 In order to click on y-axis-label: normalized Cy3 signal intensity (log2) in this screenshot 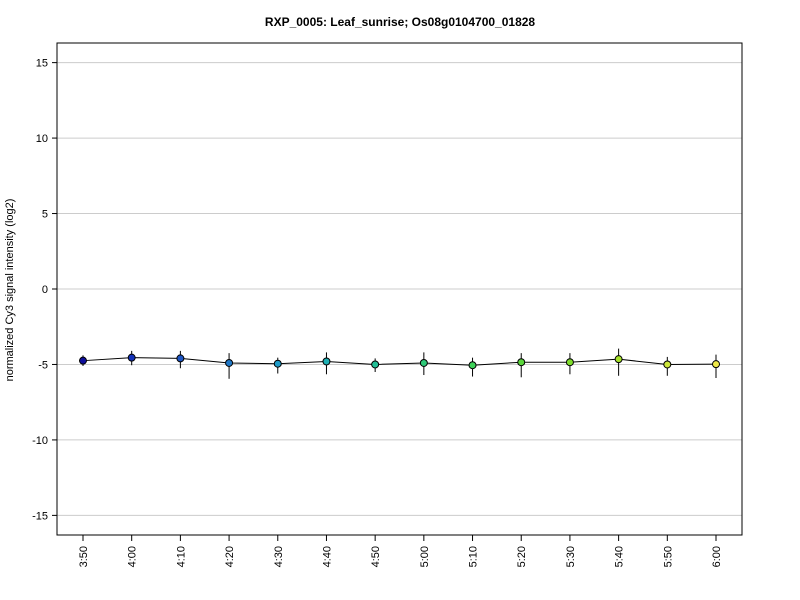, I will do `click(10, 290)`.